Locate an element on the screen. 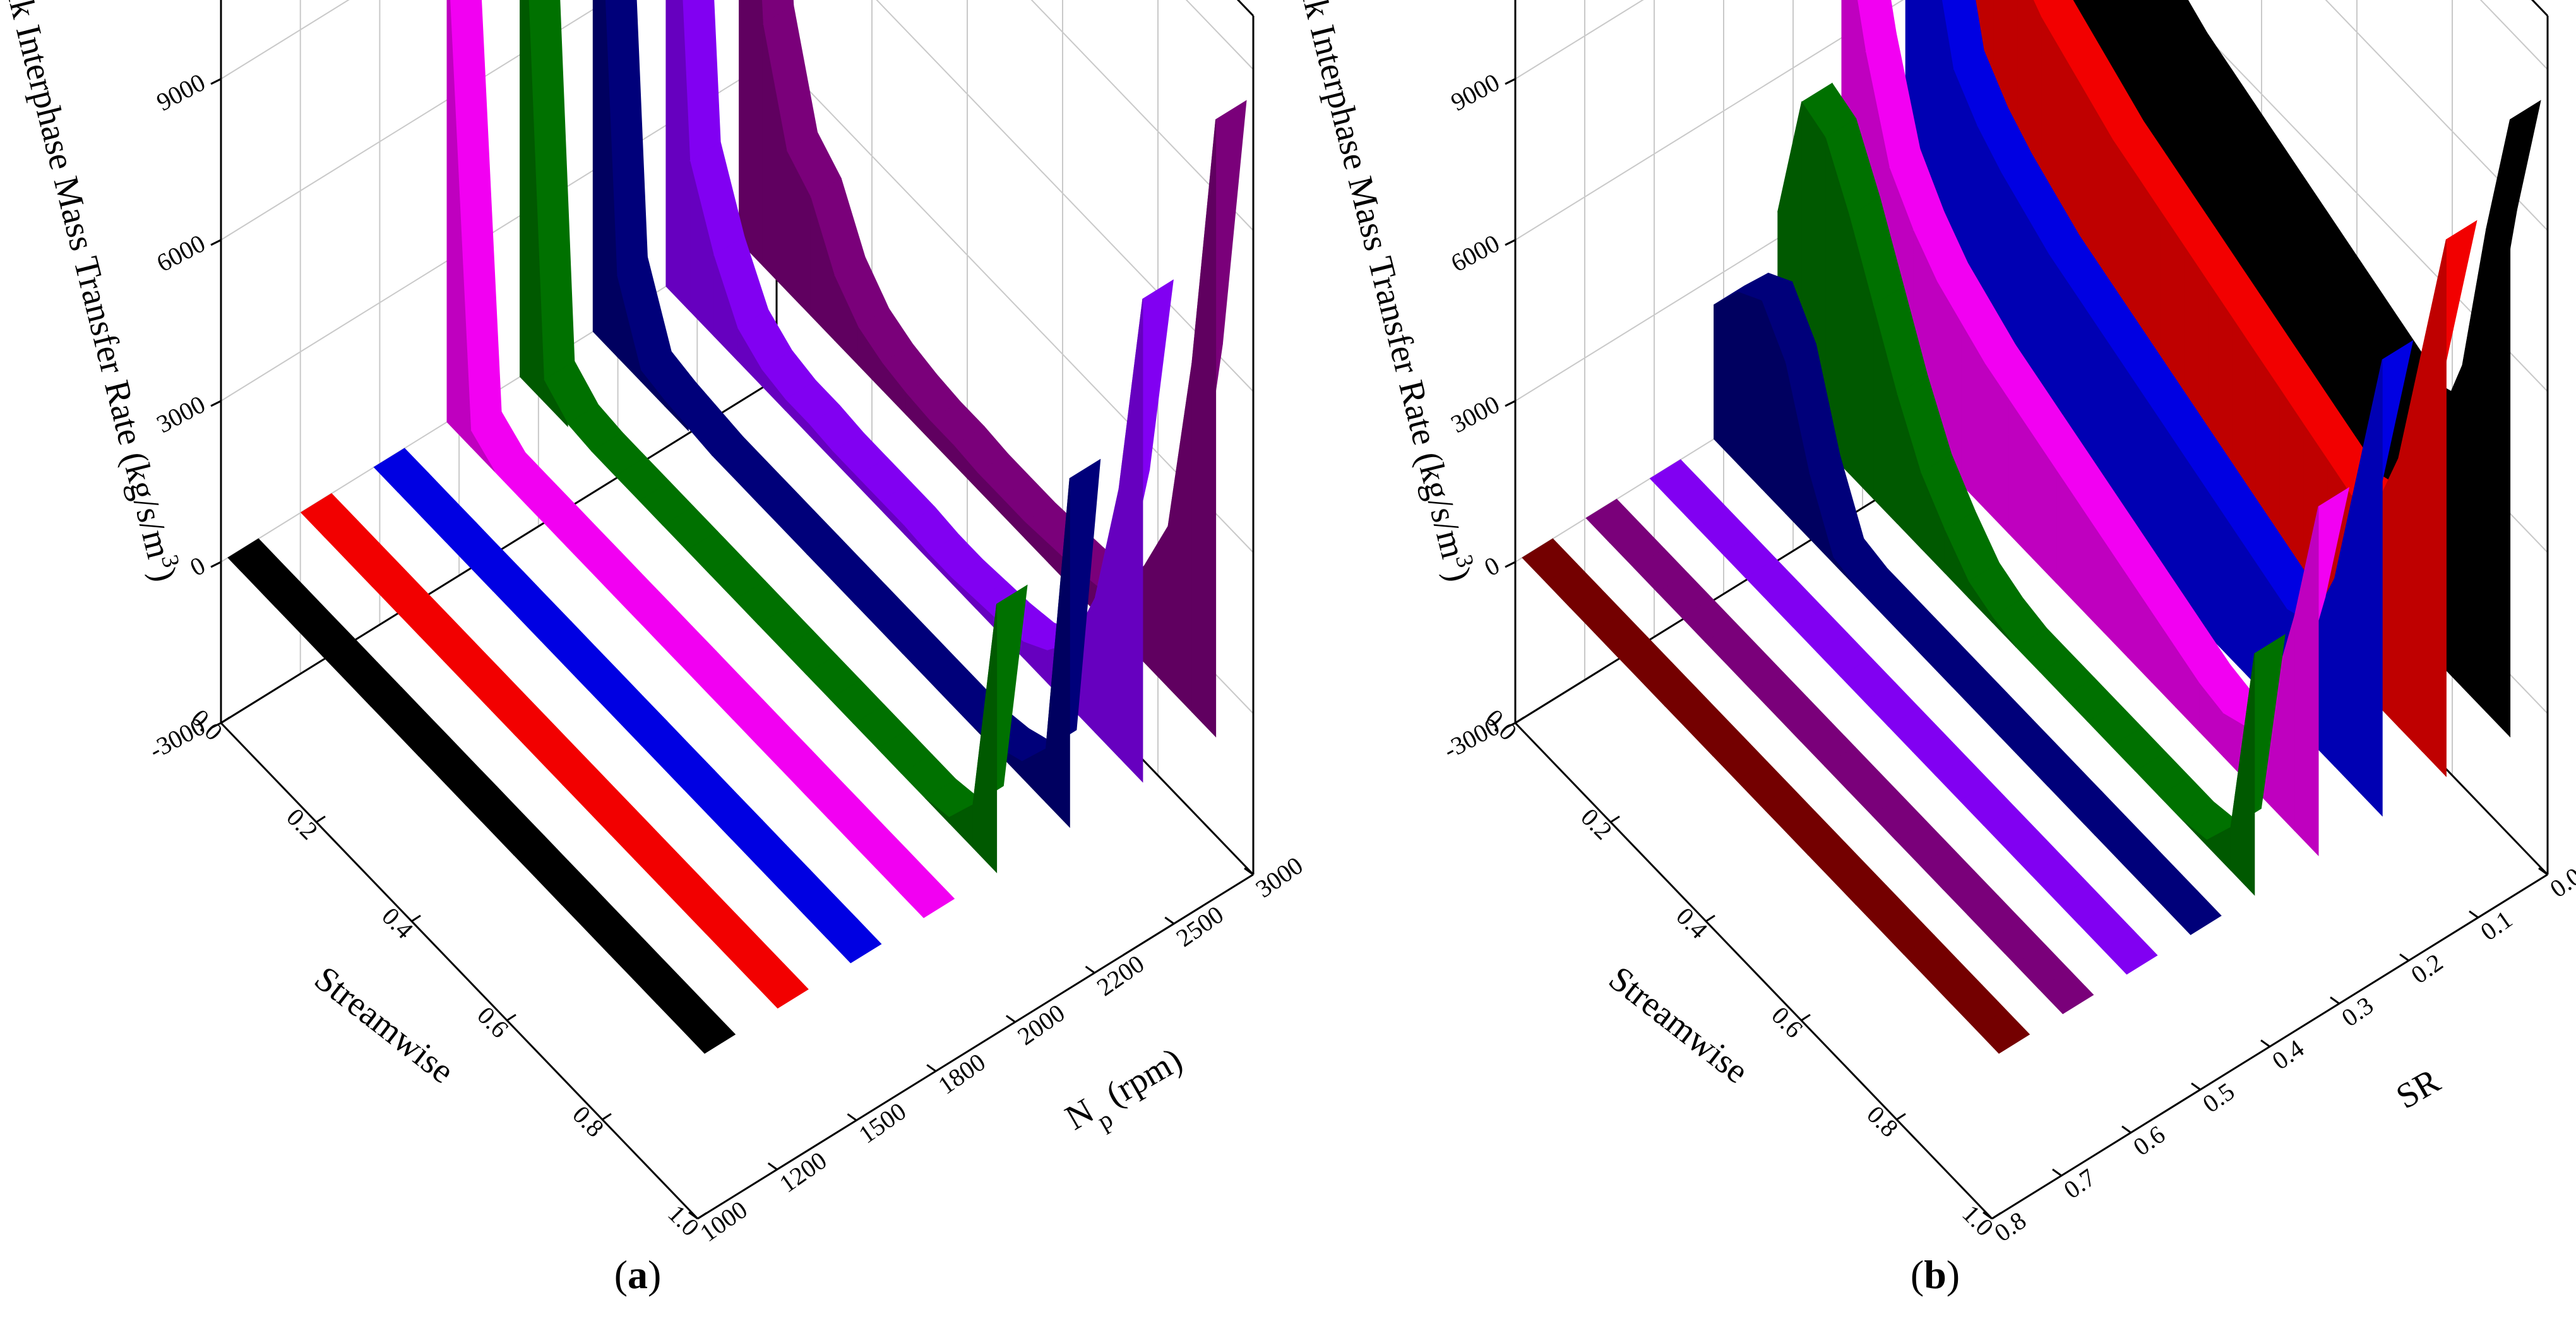 The image size is (2576, 1326). series-ribbon-2000 is located at coordinates (774, 436).